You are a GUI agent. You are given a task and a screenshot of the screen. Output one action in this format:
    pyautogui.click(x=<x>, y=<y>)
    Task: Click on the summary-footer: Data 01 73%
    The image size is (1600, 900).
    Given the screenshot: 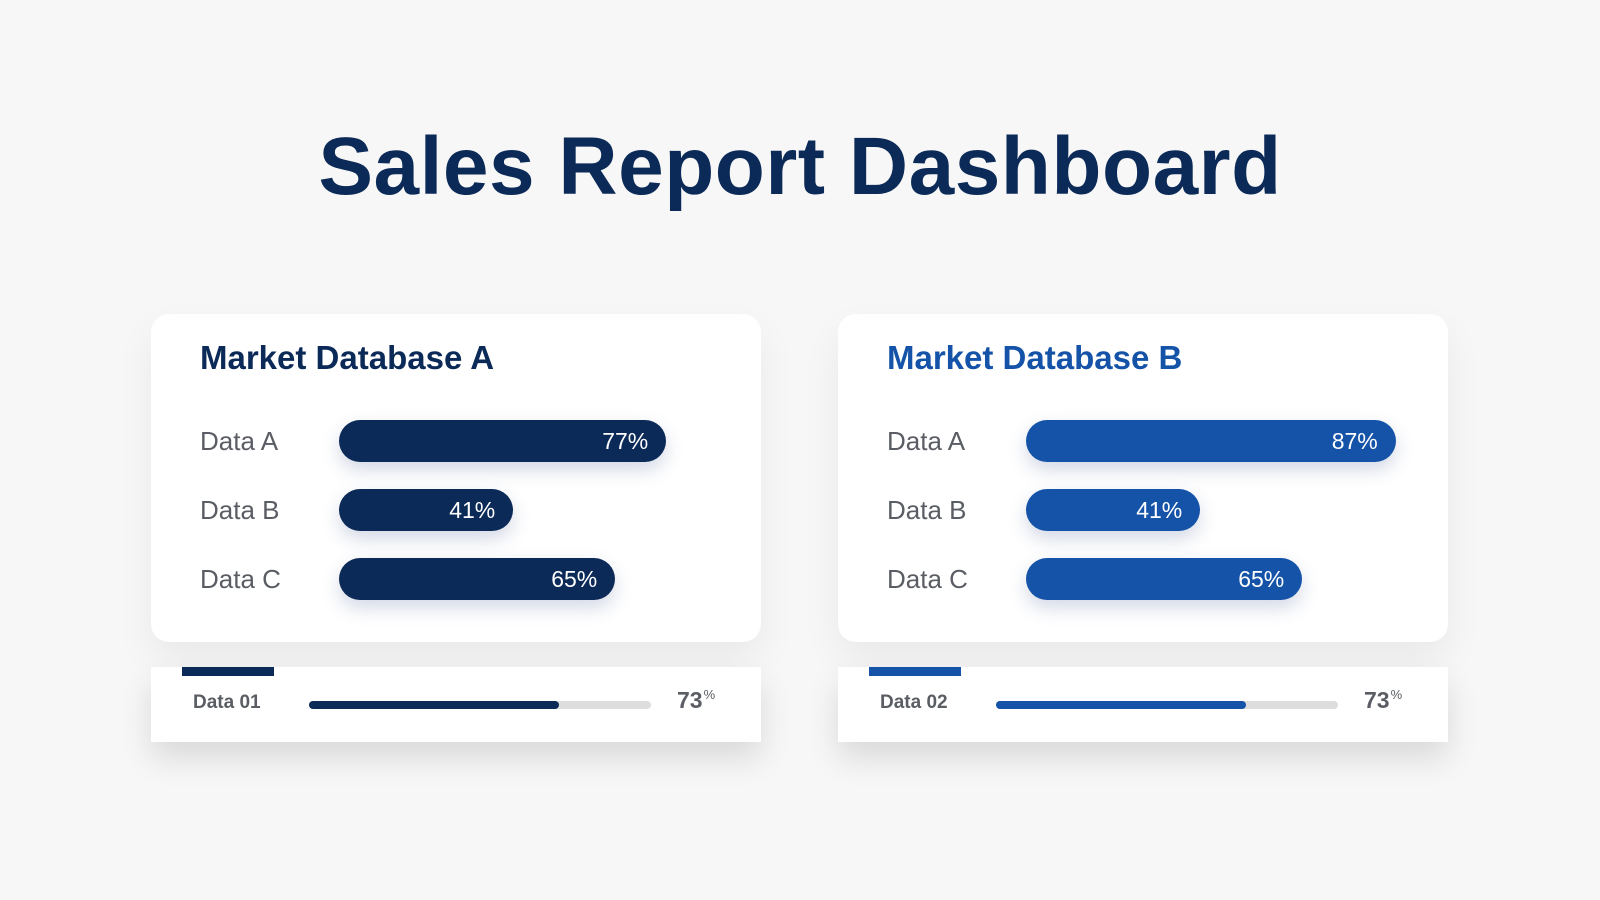 What is the action you would take?
    pyautogui.click(x=456, y=704)
    